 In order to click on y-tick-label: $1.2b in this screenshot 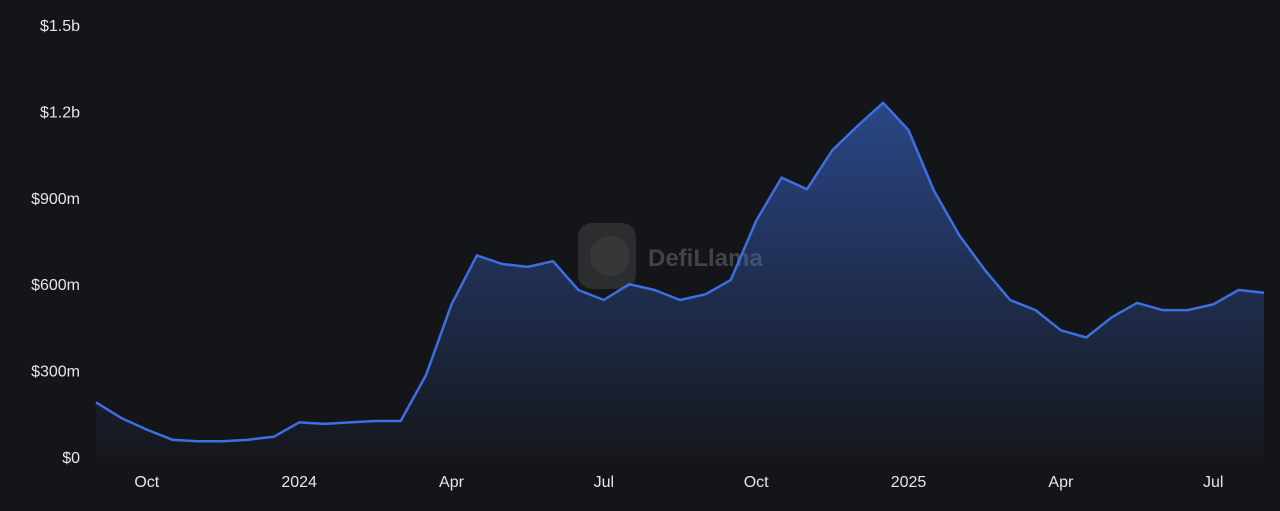, I will do `click(60, 112)`.